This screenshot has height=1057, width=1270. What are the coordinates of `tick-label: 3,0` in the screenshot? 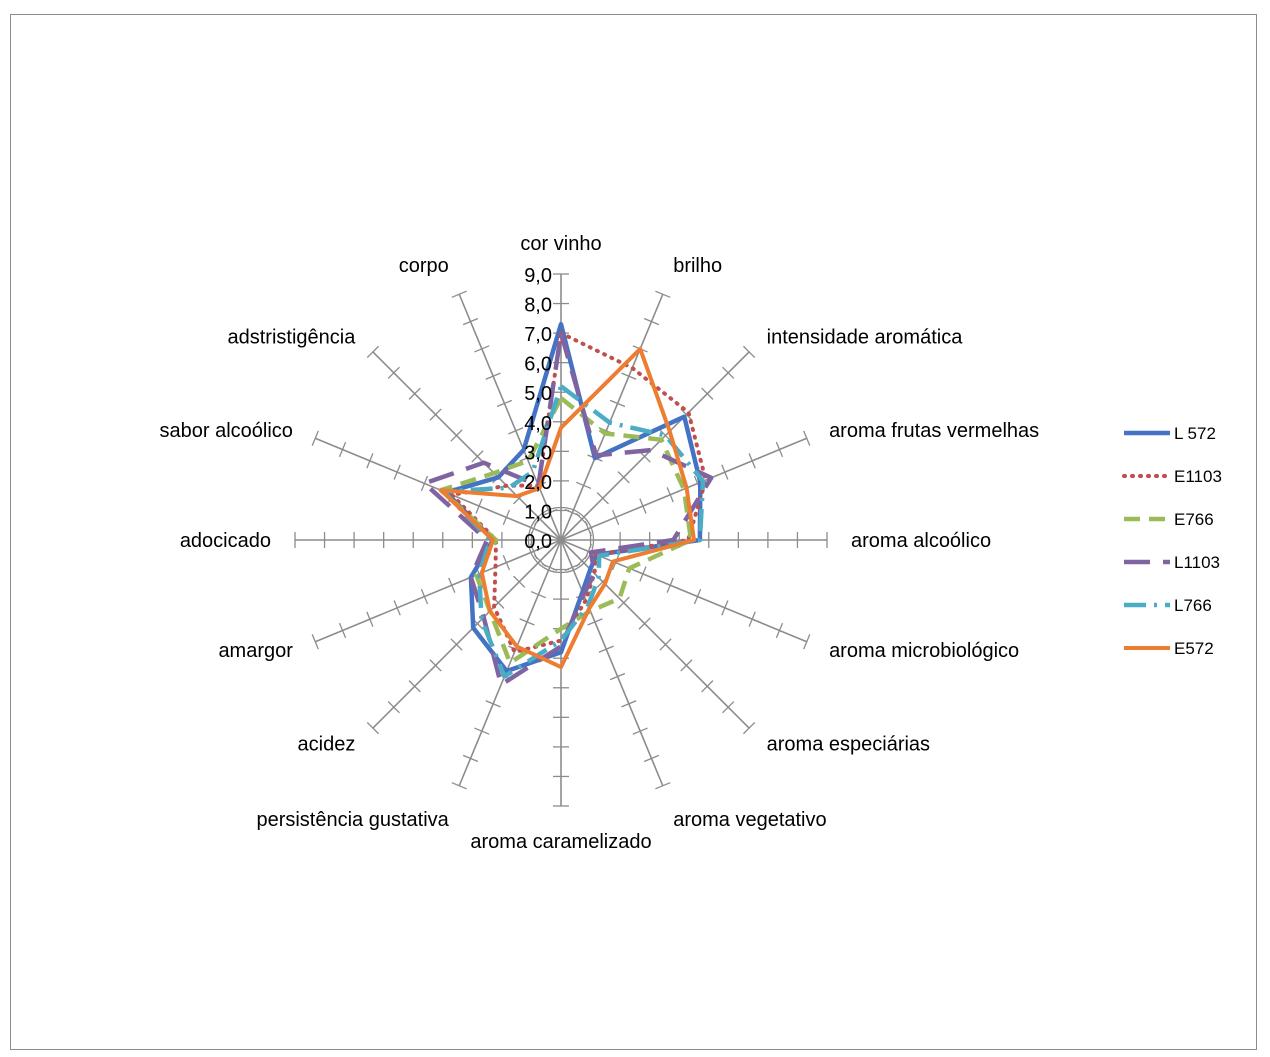 It's located at (538, 453).